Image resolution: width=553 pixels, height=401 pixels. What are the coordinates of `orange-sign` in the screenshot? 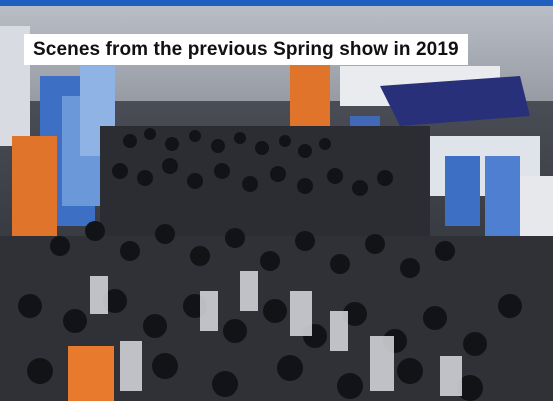 It's located at (91, 373).